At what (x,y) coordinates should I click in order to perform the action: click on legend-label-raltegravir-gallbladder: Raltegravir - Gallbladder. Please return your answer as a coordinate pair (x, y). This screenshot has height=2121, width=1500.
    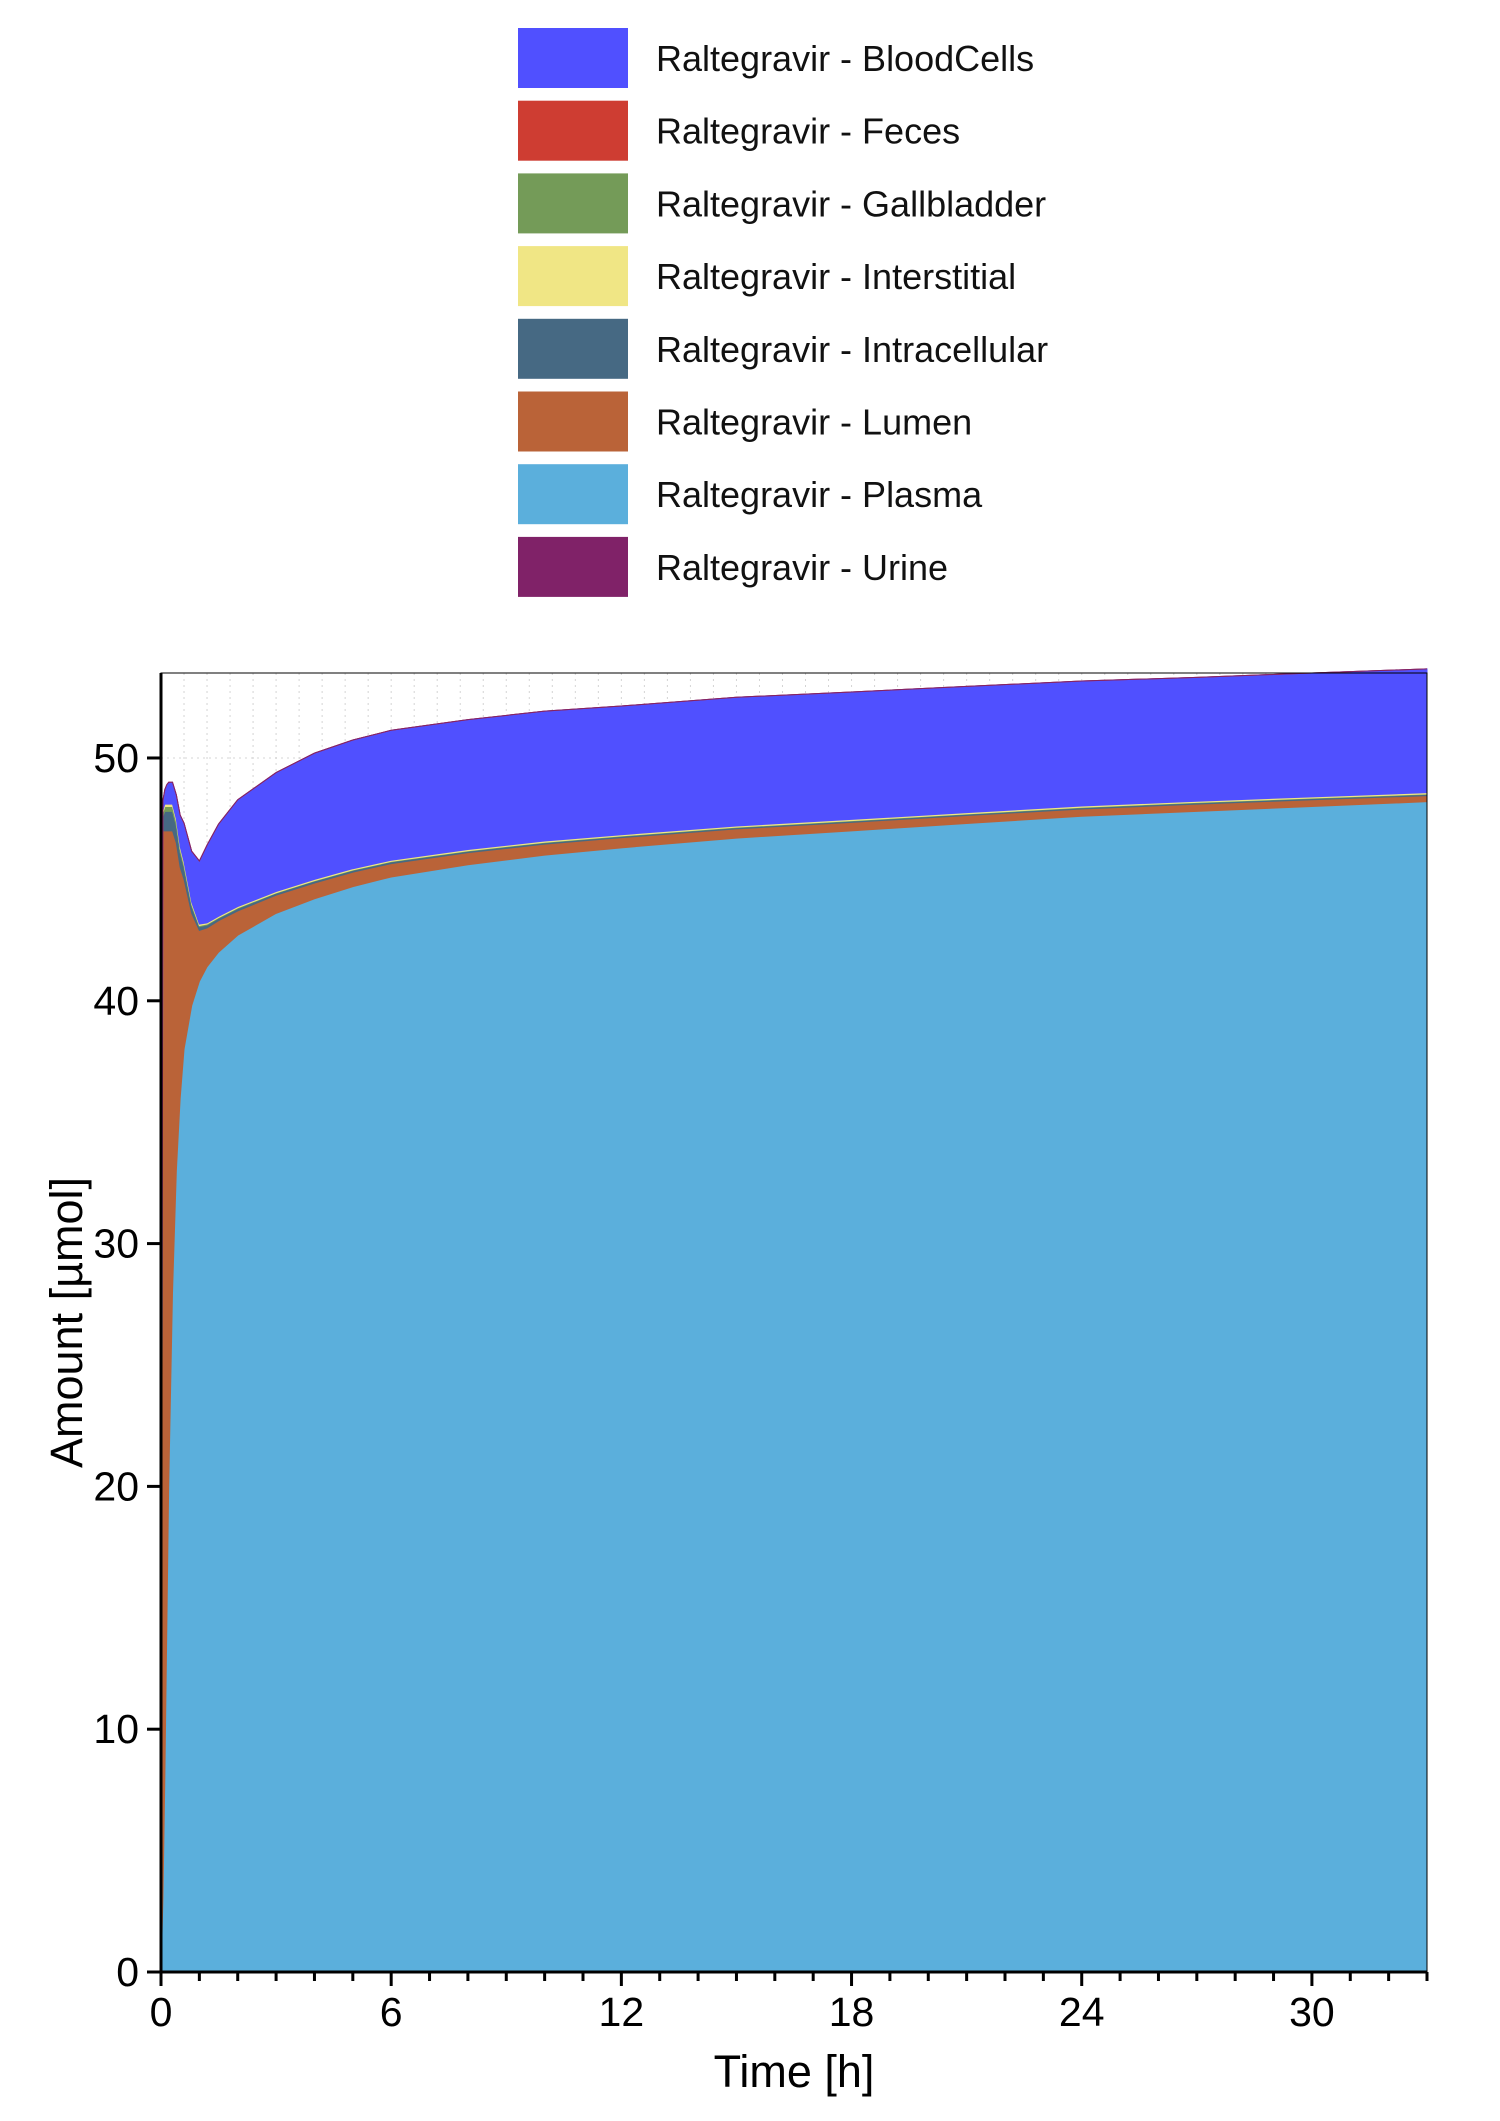
    Looking at the image, I should click on (851, 203).